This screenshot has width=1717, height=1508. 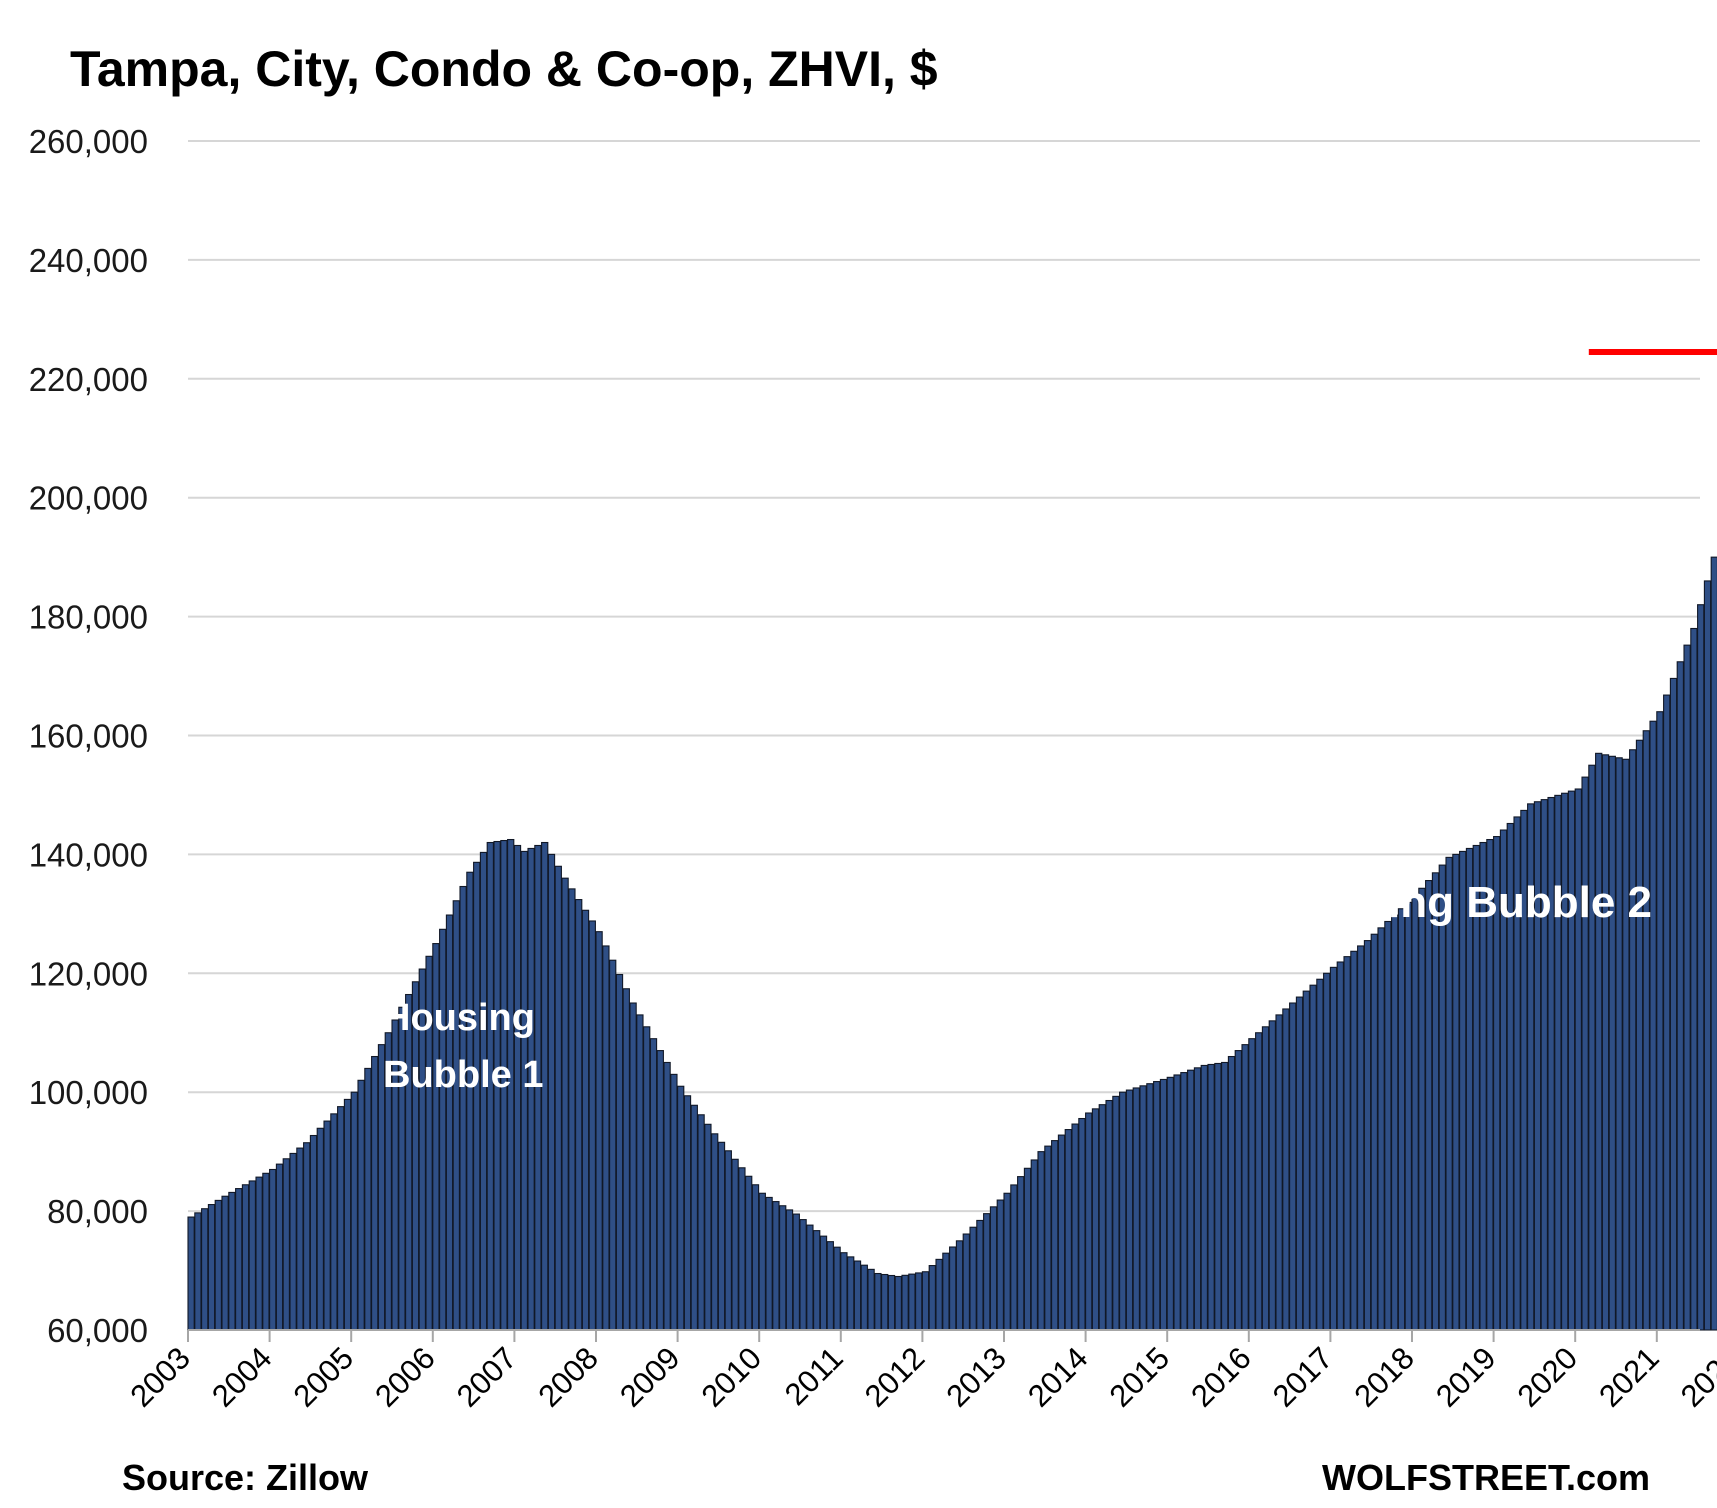 I want to click on x-tick-label: 2014, so click(x=1058, y=1377).